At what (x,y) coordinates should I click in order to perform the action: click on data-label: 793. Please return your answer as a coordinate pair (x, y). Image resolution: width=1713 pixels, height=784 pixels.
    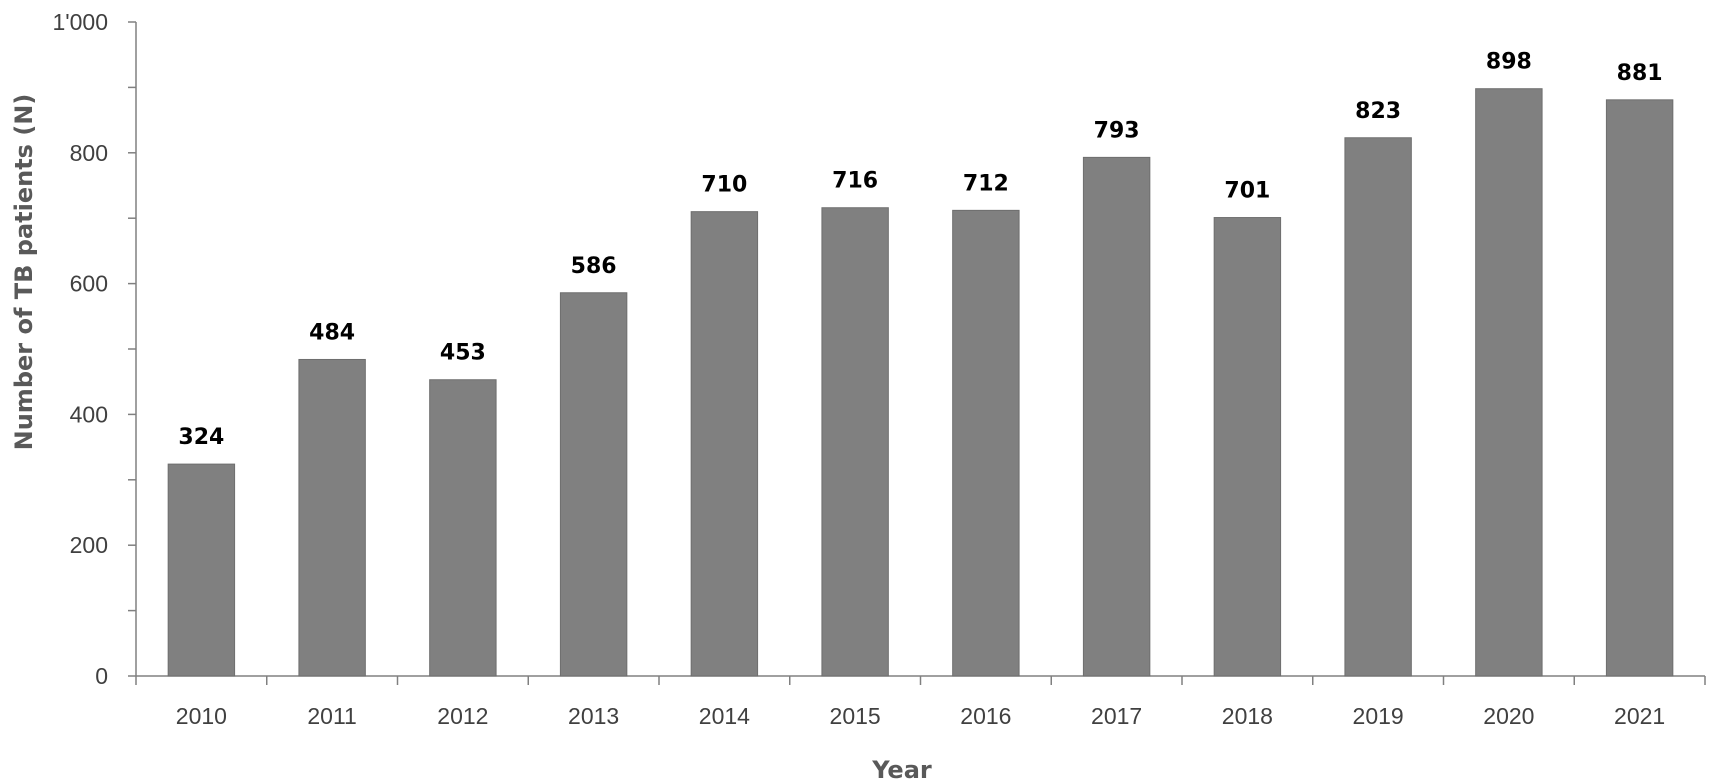
    Looking at the image, I should click on (1117, 130).